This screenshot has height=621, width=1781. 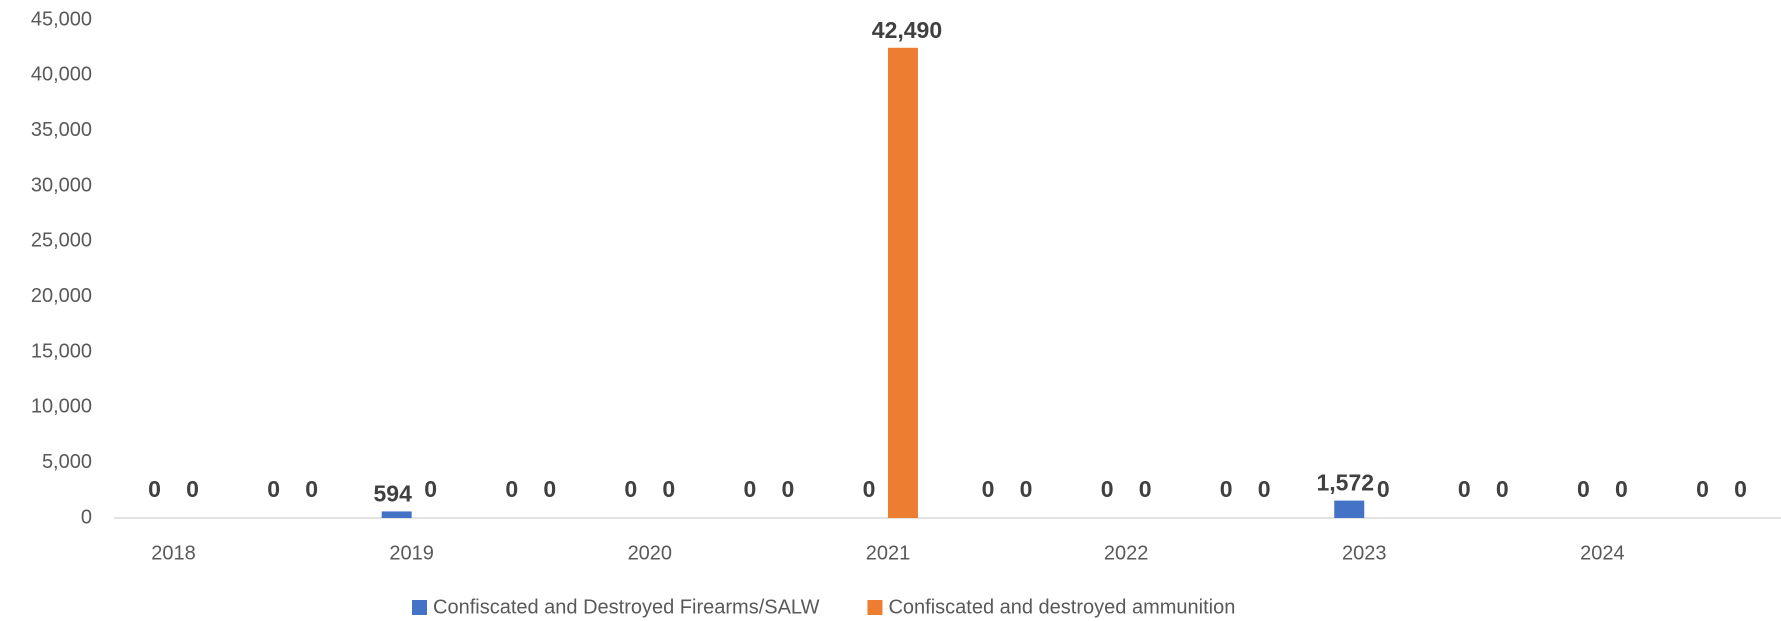 I want to click on y-tick-label: 20,000, so click(x=61, y=296).